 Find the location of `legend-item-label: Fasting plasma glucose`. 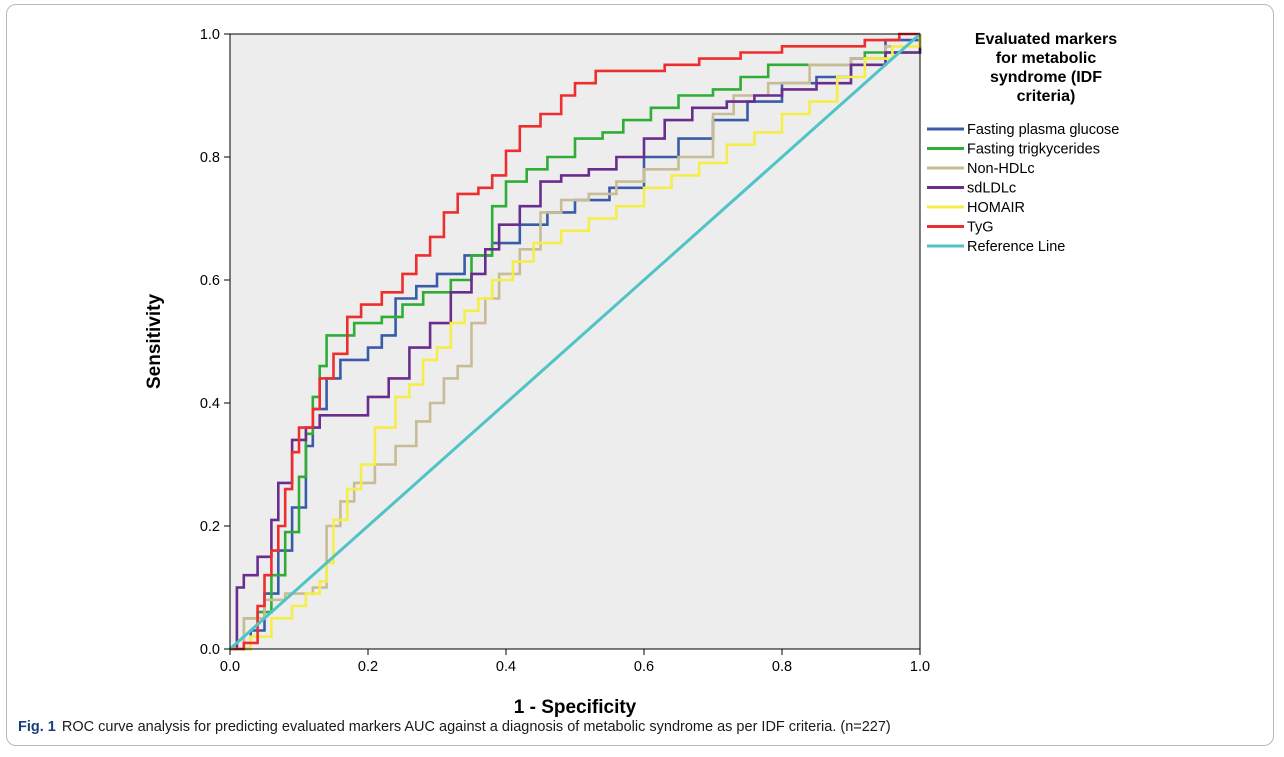

legend-item-label: Fasting plasma glucose is located at coordinates (1043, 130).